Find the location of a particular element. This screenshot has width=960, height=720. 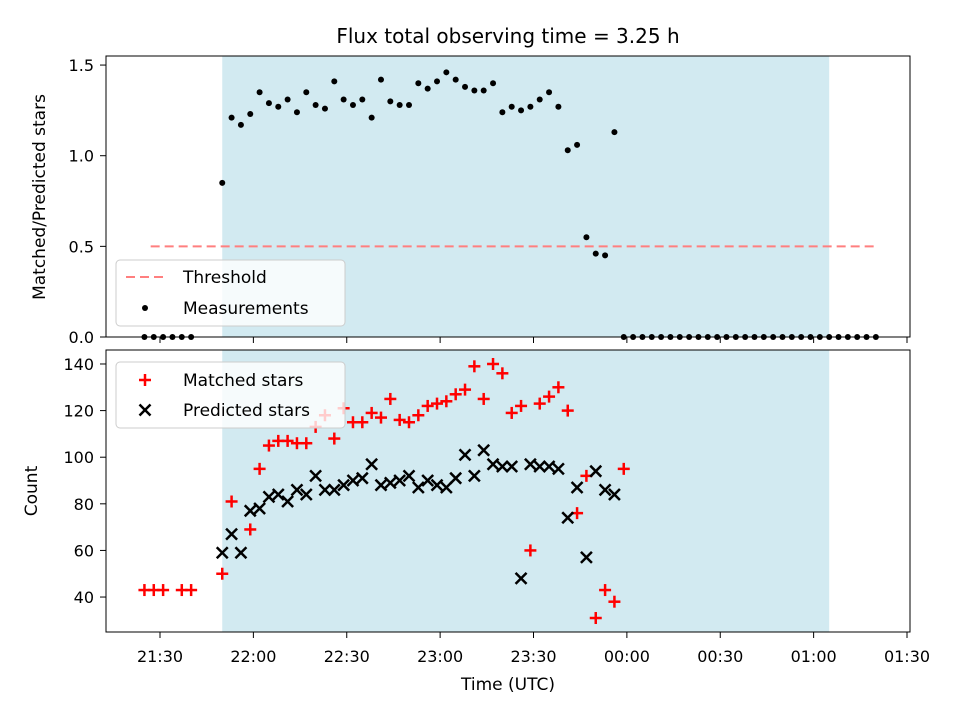

x-tick-label: 01:00 is located at coordinates (814, 656).